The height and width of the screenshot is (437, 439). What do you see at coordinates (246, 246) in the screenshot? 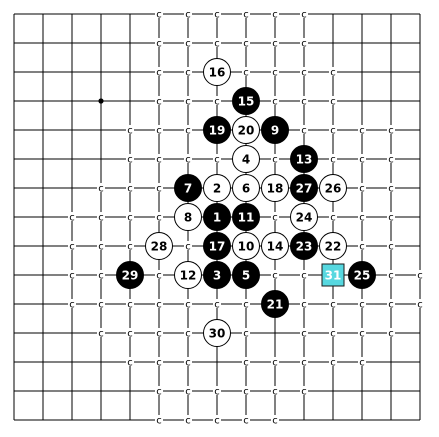
I see `stone-10: 10` at bounding box center [246, 246].